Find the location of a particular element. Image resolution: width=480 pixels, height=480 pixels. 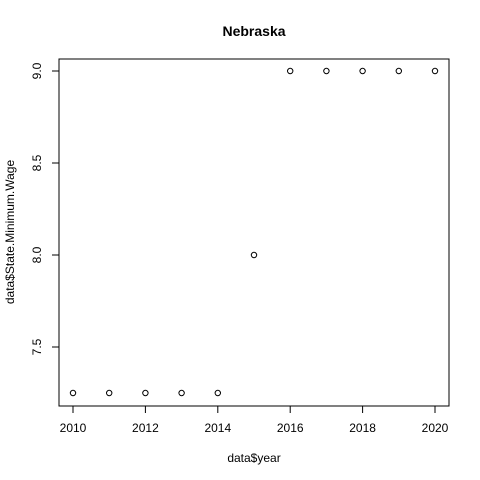

y-tick-label: 8.0 is located at coordinates (37, 254).